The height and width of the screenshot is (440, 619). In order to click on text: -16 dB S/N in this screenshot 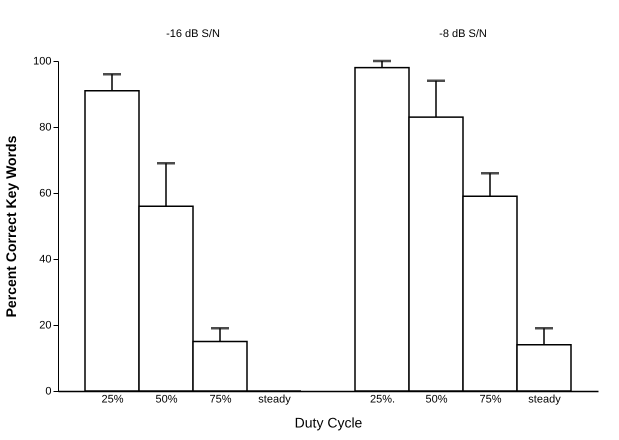, I will do `click(193, 34)`.